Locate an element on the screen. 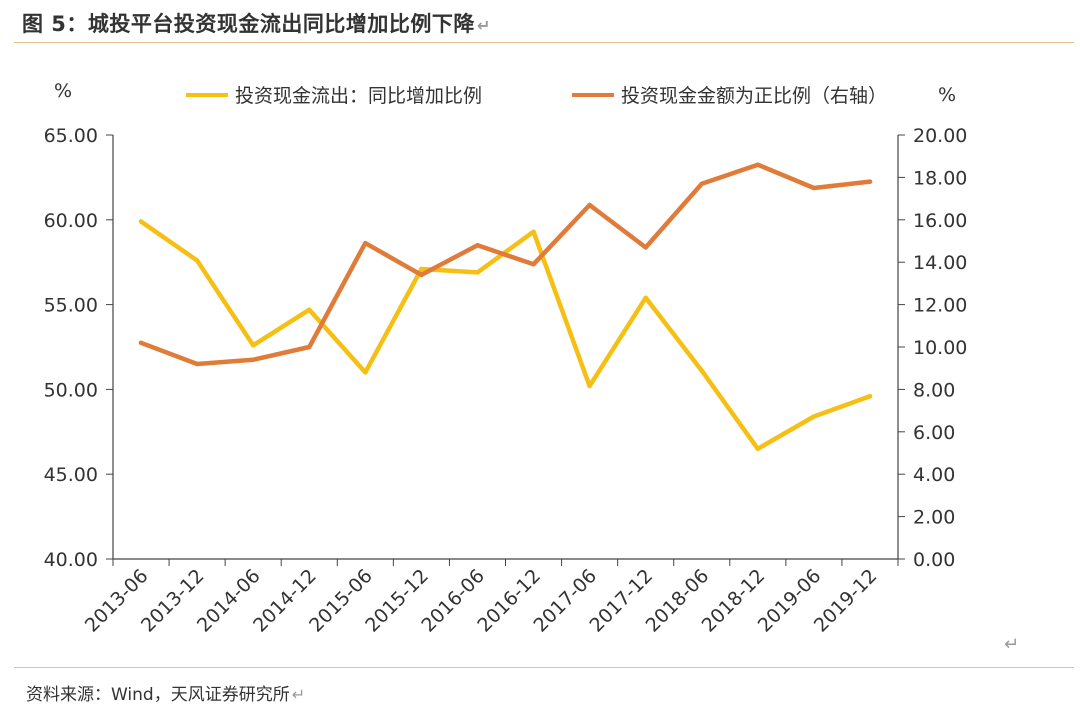 The image size is (1080, 713). source-note-text: 资料来源：Wind，天风证券研究所 is located at coordinates (158, 695).